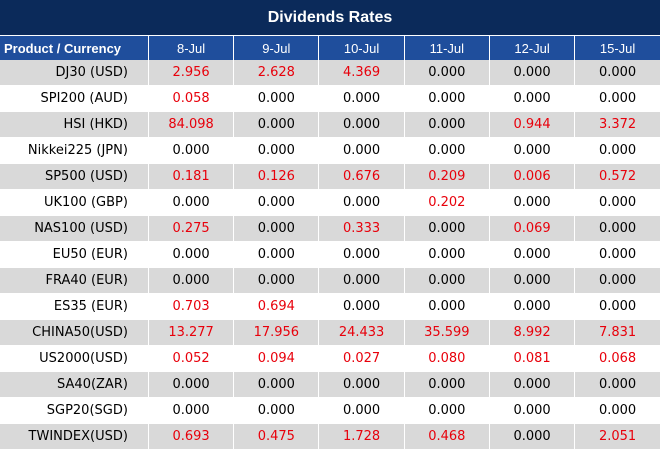 This screenshot has height=452, width=660. What do you see at coordinates (617, 332) in the screenshot?
I see `dividend-value-cell: 7.831` at bounding box center [617, 332].